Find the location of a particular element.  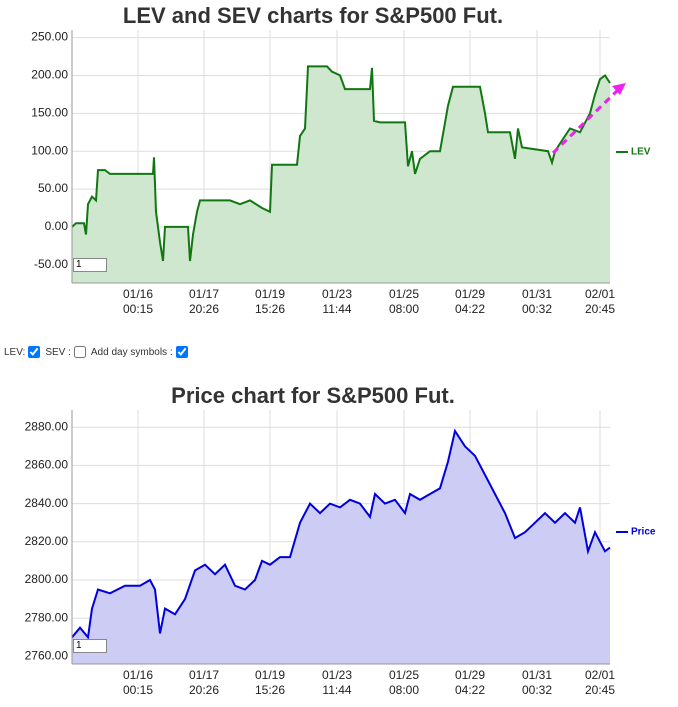

controls: LEV: SEV : Add day symbols : is located at coordinates (97, 352).